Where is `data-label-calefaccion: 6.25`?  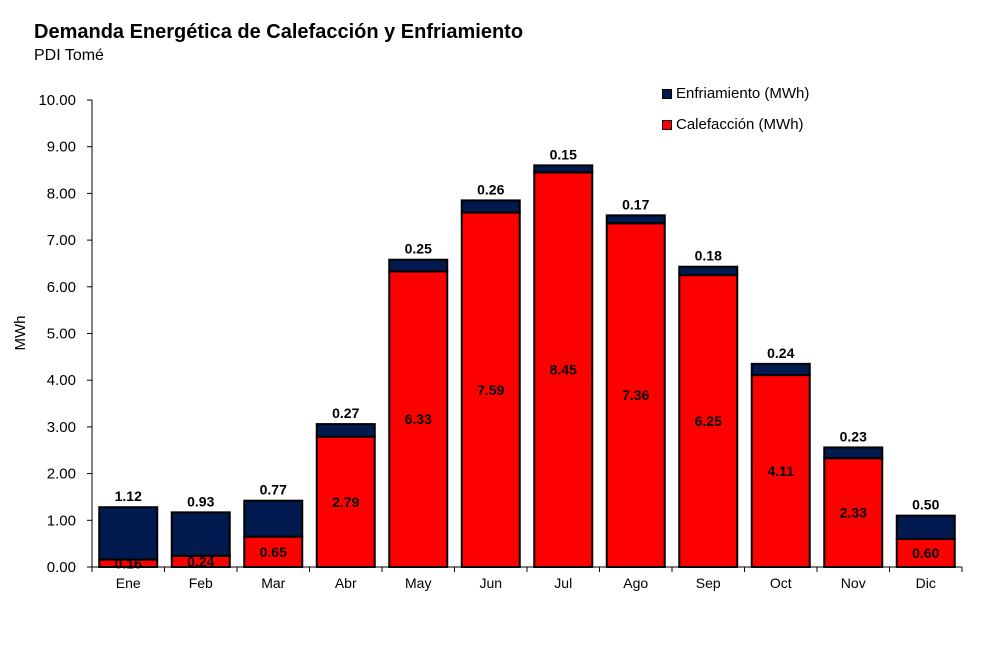
data-label-calefaccion: 6.25 is located at coordinates (708, 421).